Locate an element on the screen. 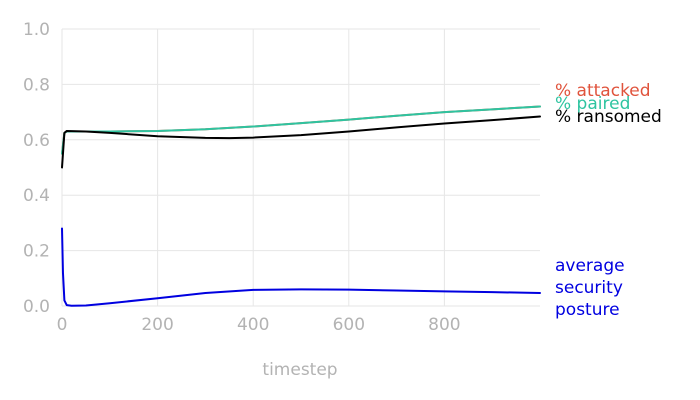 The height and width of the screenshot is (400, 700). x-tick-label: 0 is located at coordinates (62, 325).